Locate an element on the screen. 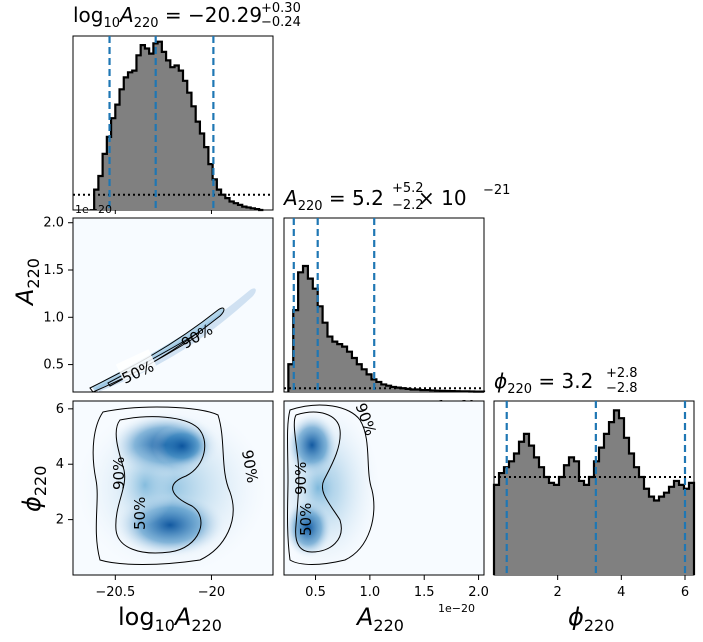 The height and width of the screenshot is (642, 703). title-A-sup: +5.2 is located at coordinates (408, 188).